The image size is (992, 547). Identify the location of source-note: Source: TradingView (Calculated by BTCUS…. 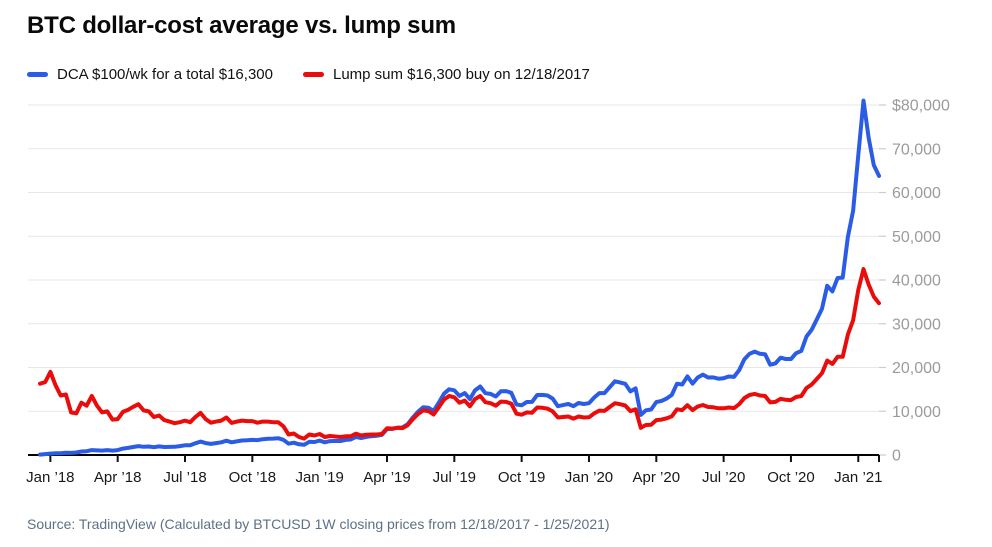
(318, 524).